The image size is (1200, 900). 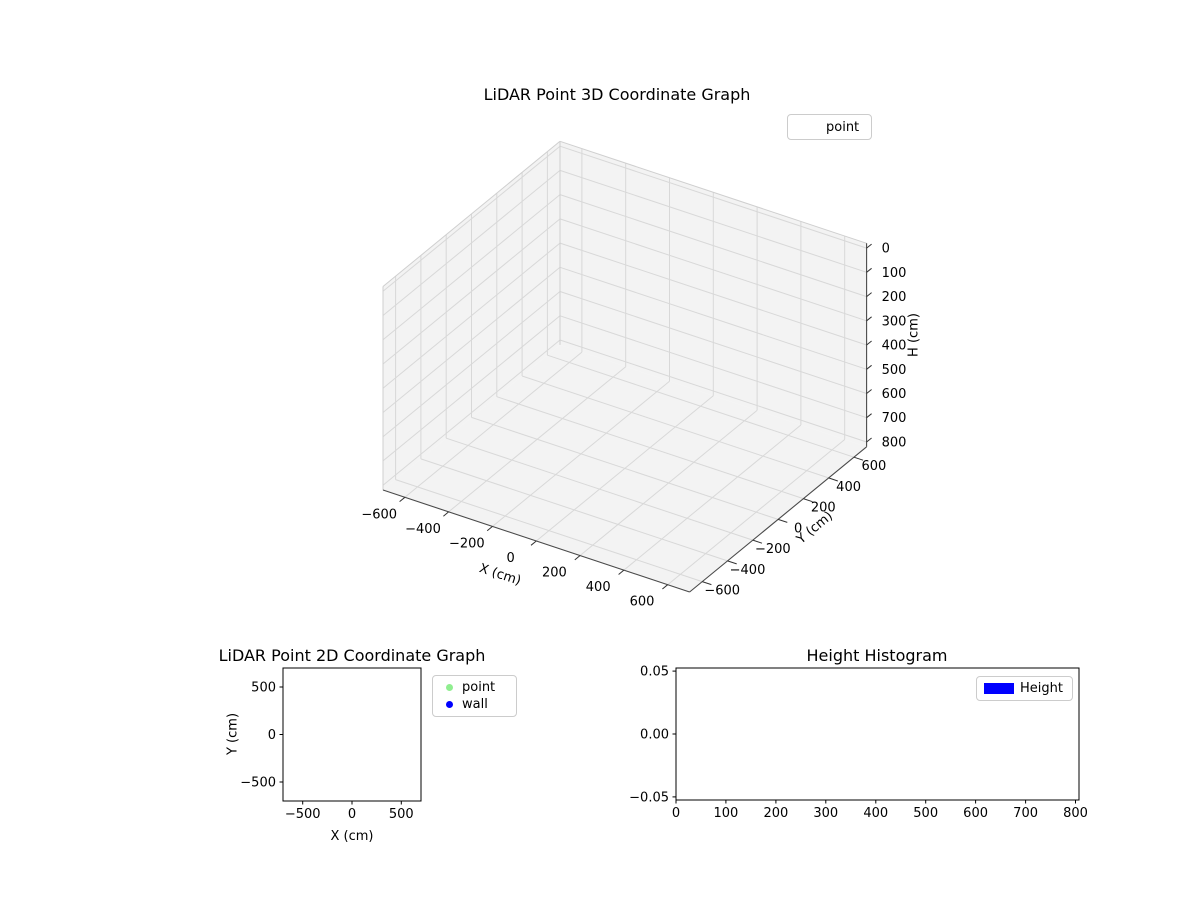 I want to click on chart3d-z-axis-label: H (cm), so click(x=914, y=335).